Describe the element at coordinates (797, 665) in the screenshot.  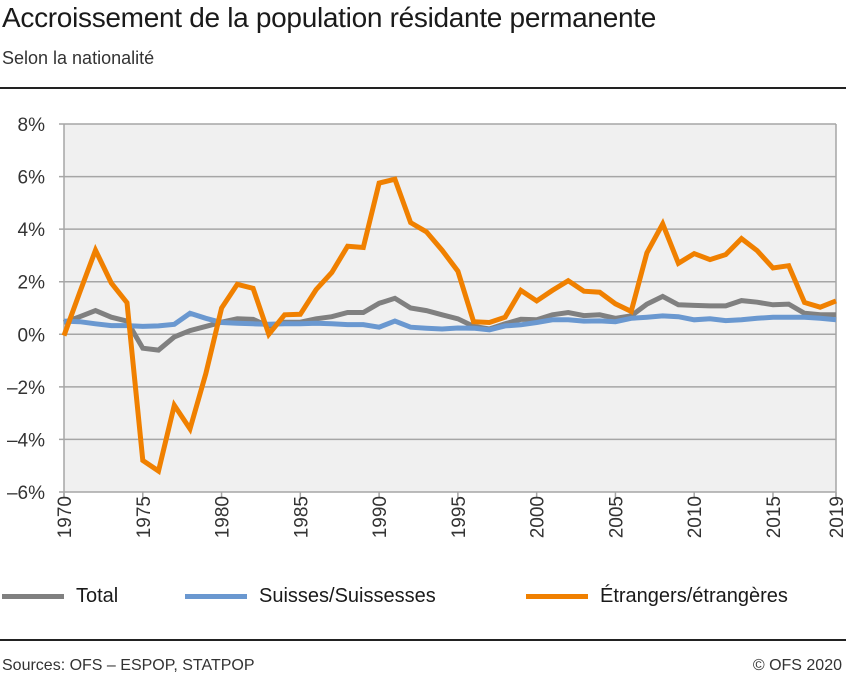
I see `copyright-note: © OFS 2020` at that location.